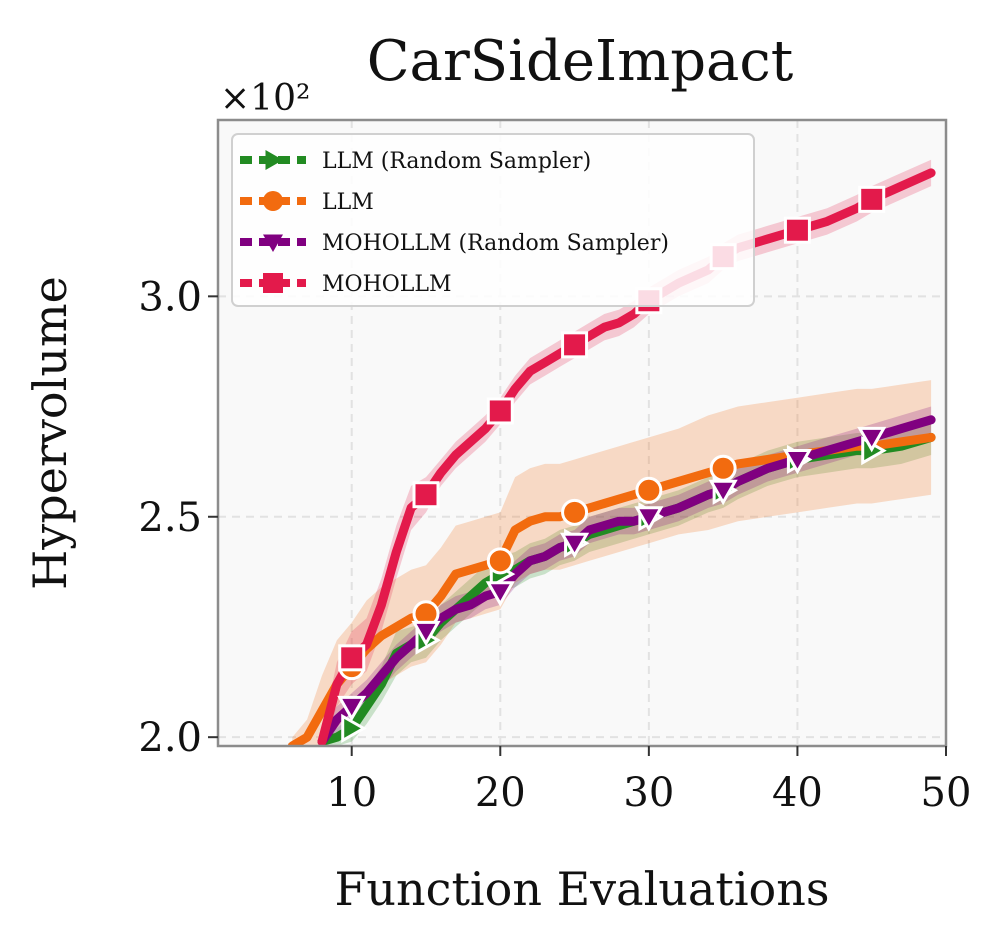 Image resolution: width=997 pixels, height=946 pixels. I want to click on legend-label-2: MOHOLLM (Random Sampler), so click(495, 243).